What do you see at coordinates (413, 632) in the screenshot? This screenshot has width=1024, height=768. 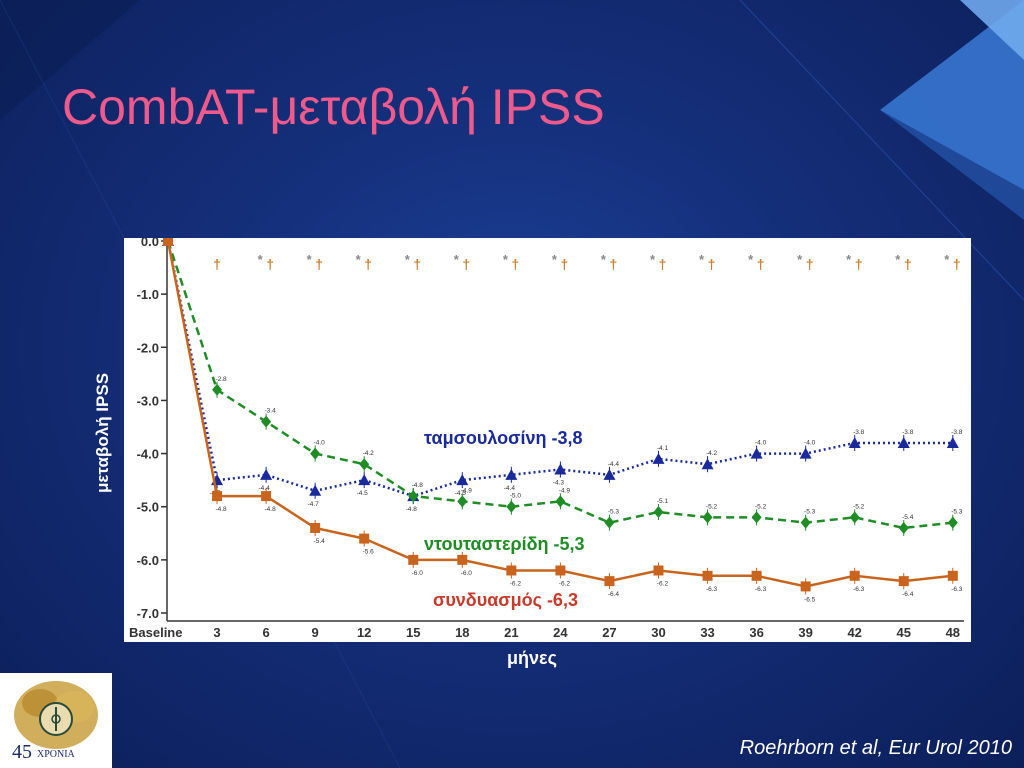 I see `x-tick-label: 15` at bounding box center [413, 632].